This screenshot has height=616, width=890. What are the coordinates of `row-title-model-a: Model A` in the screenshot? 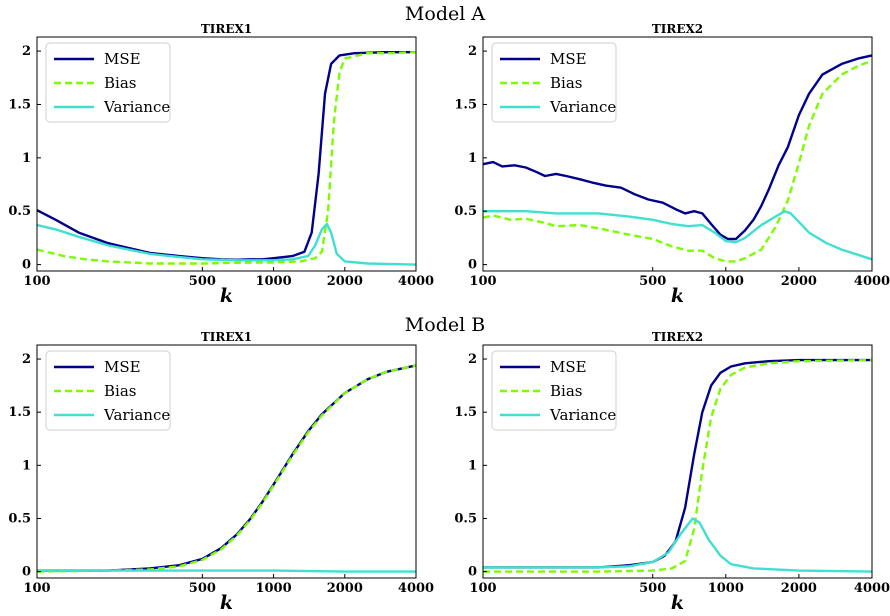 It's located at (445, 14).